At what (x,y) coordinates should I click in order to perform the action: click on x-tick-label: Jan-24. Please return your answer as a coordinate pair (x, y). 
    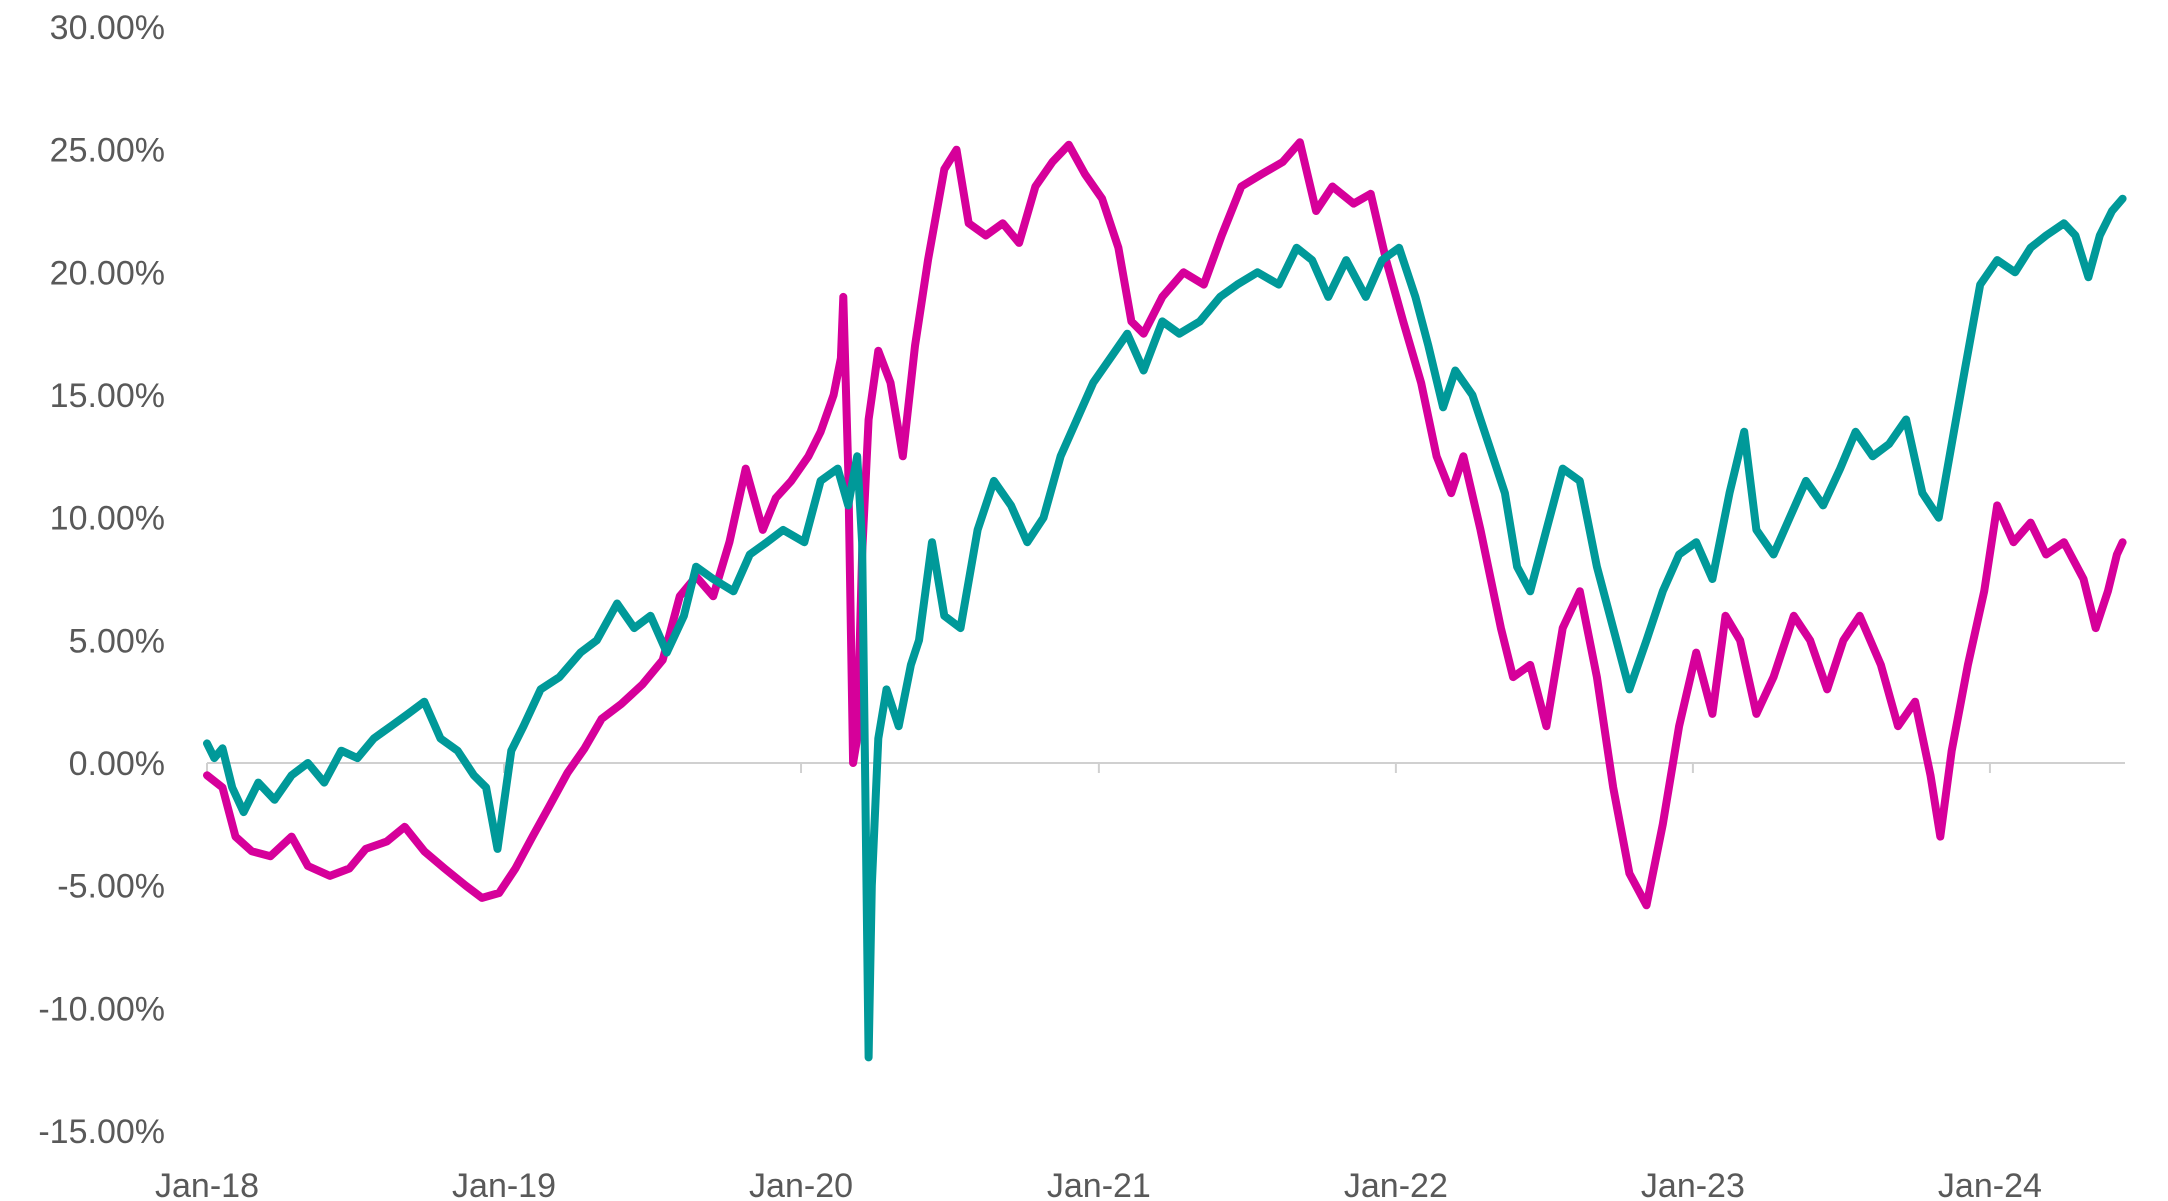
    Looking at the image, I should click on (1990, 1184).